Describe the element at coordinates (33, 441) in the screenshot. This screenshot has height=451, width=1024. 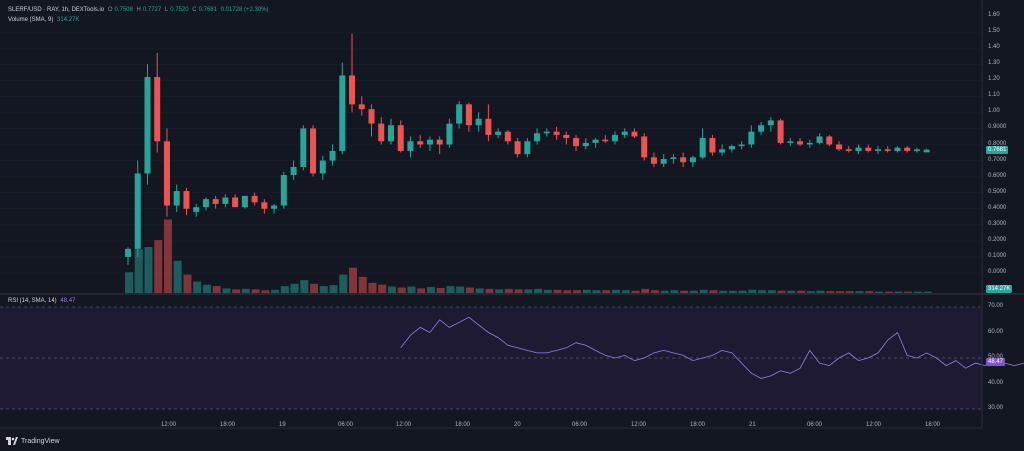
I see `tradingview-logo: TradingView` at that location.